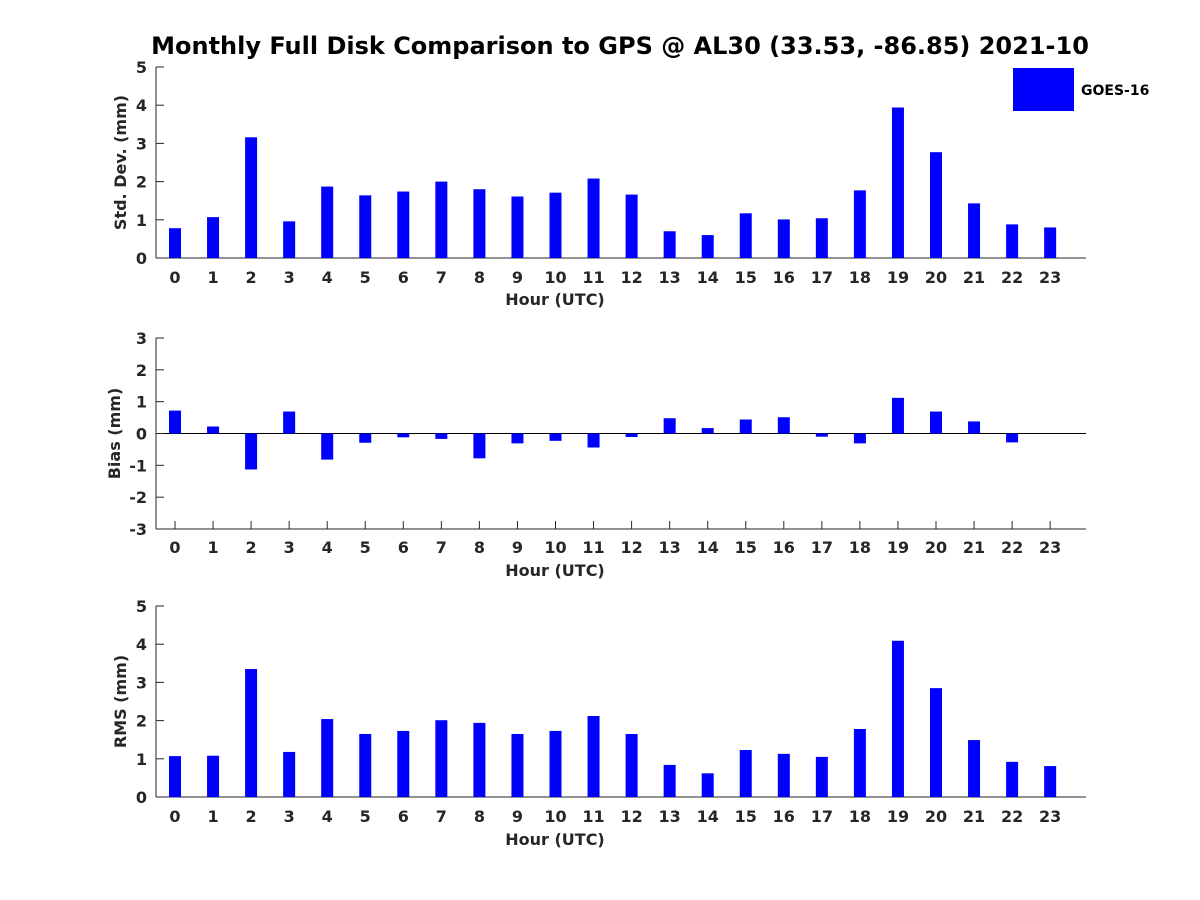 This screenshot has height=900, width=1200. What do you see at coordinates (365, 547) in the screenshot?
I see `x-tick-label: 5` at bounding box center [365, 547].